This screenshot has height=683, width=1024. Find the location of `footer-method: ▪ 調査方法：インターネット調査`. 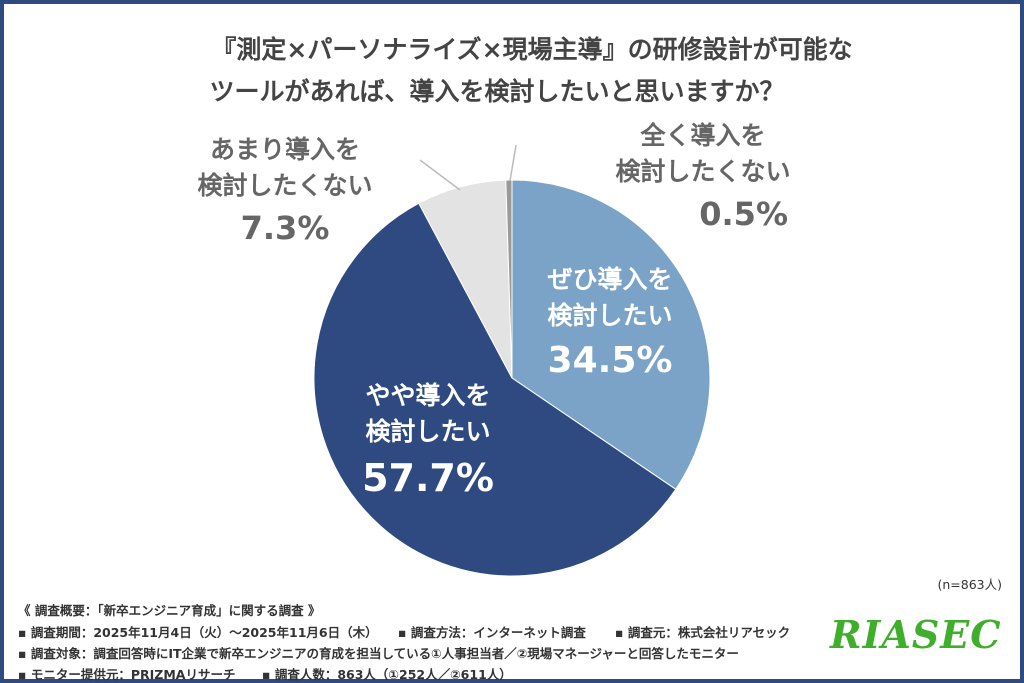

footer-method: ▪ 調査方法：インターネット調査 is located at coordinates (492, 632).